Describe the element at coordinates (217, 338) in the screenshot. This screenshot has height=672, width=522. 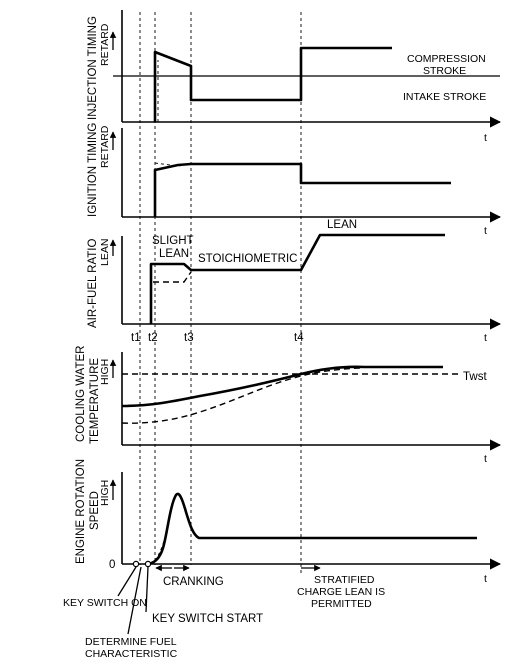
I see `time-marks: t1 t2 t3 t4` at that location.